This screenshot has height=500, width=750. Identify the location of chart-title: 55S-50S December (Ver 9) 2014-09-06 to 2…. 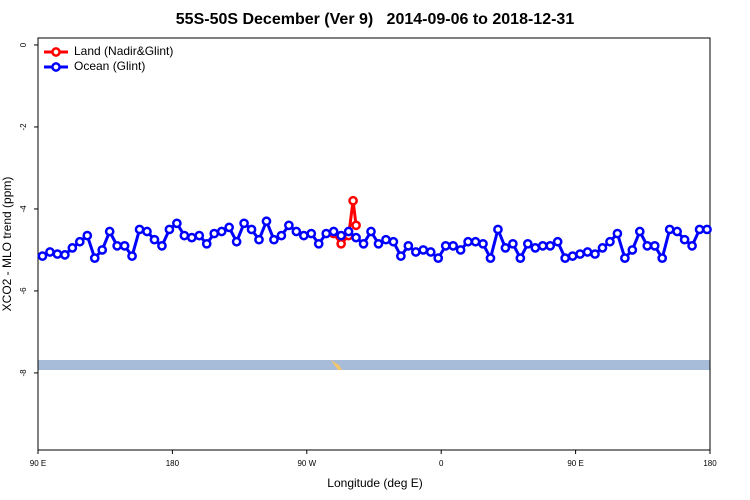
(375, 19).